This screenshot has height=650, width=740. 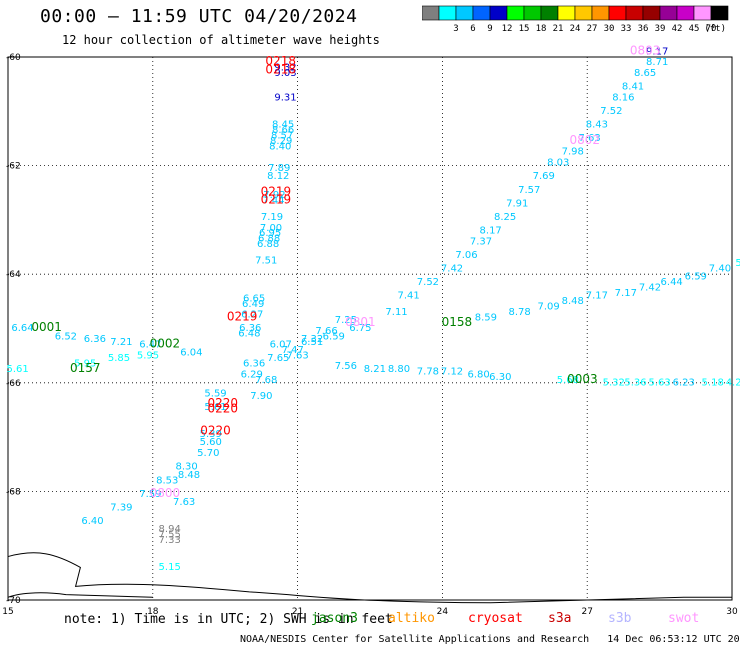 I want to click on pass-time-label: 0803, so click(x=645, y=50).